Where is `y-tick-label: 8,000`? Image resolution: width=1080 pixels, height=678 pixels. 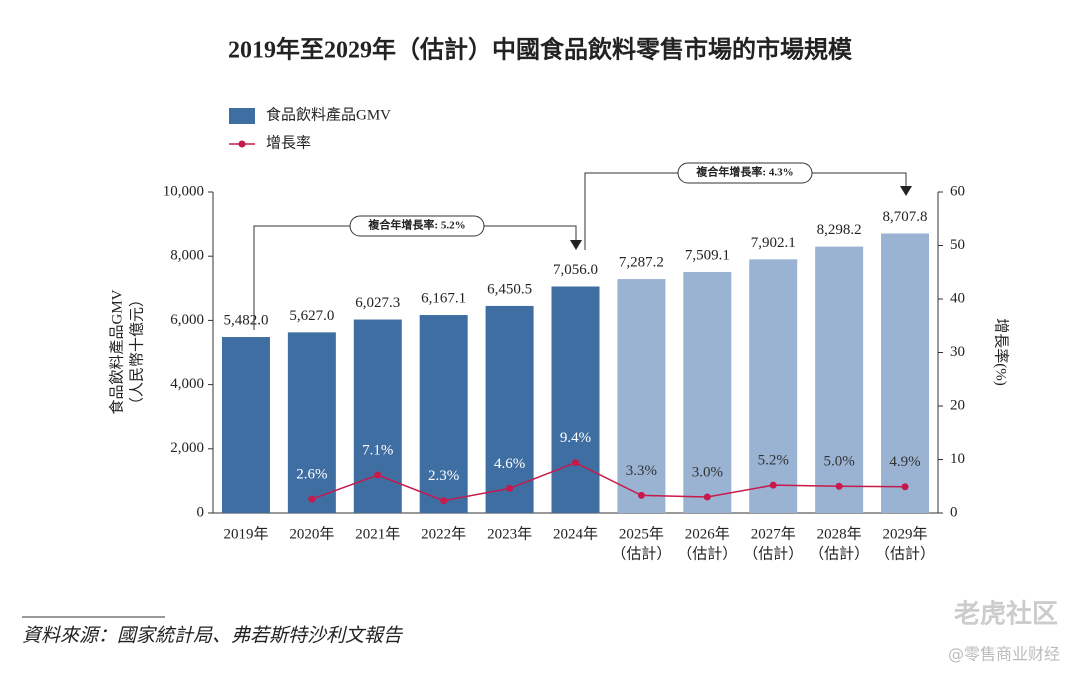 y-tick-label: 8,000 is located at coordinates (187, 256).